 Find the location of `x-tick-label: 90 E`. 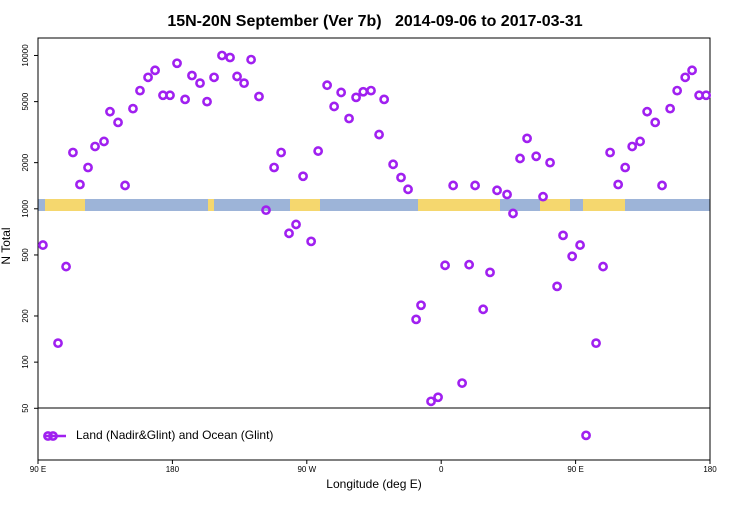

x-tick-label: 90 E is located at coordinates (575, 469).